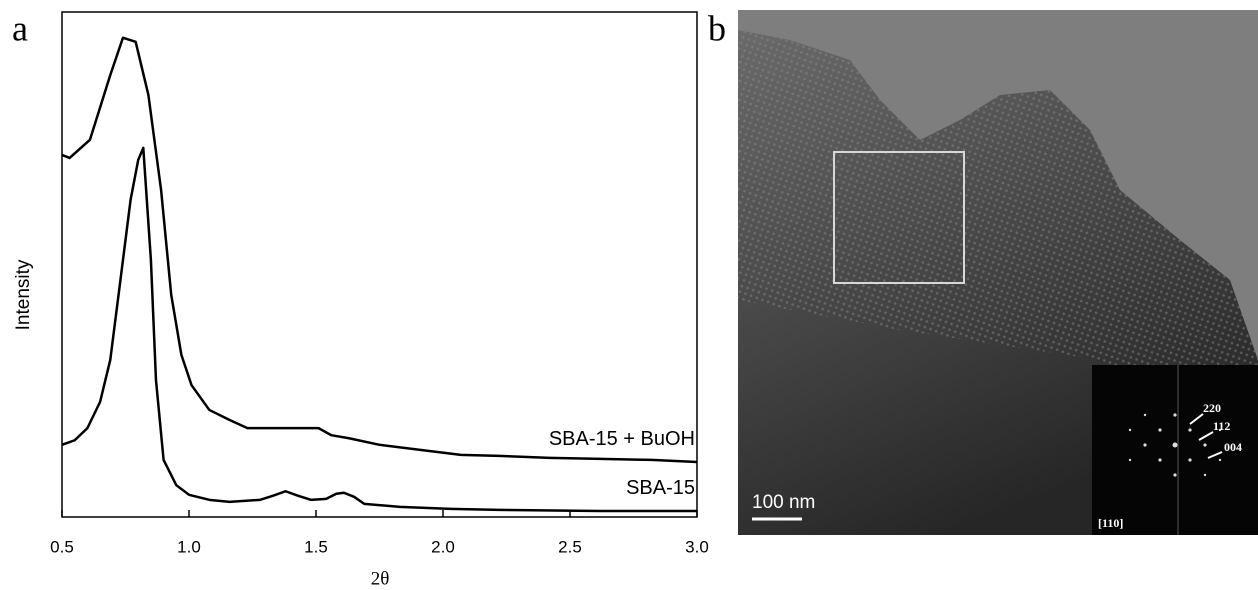 The image size is (1258, 590). I want to click on x-tick-label: 0.5, so click(62, 546).